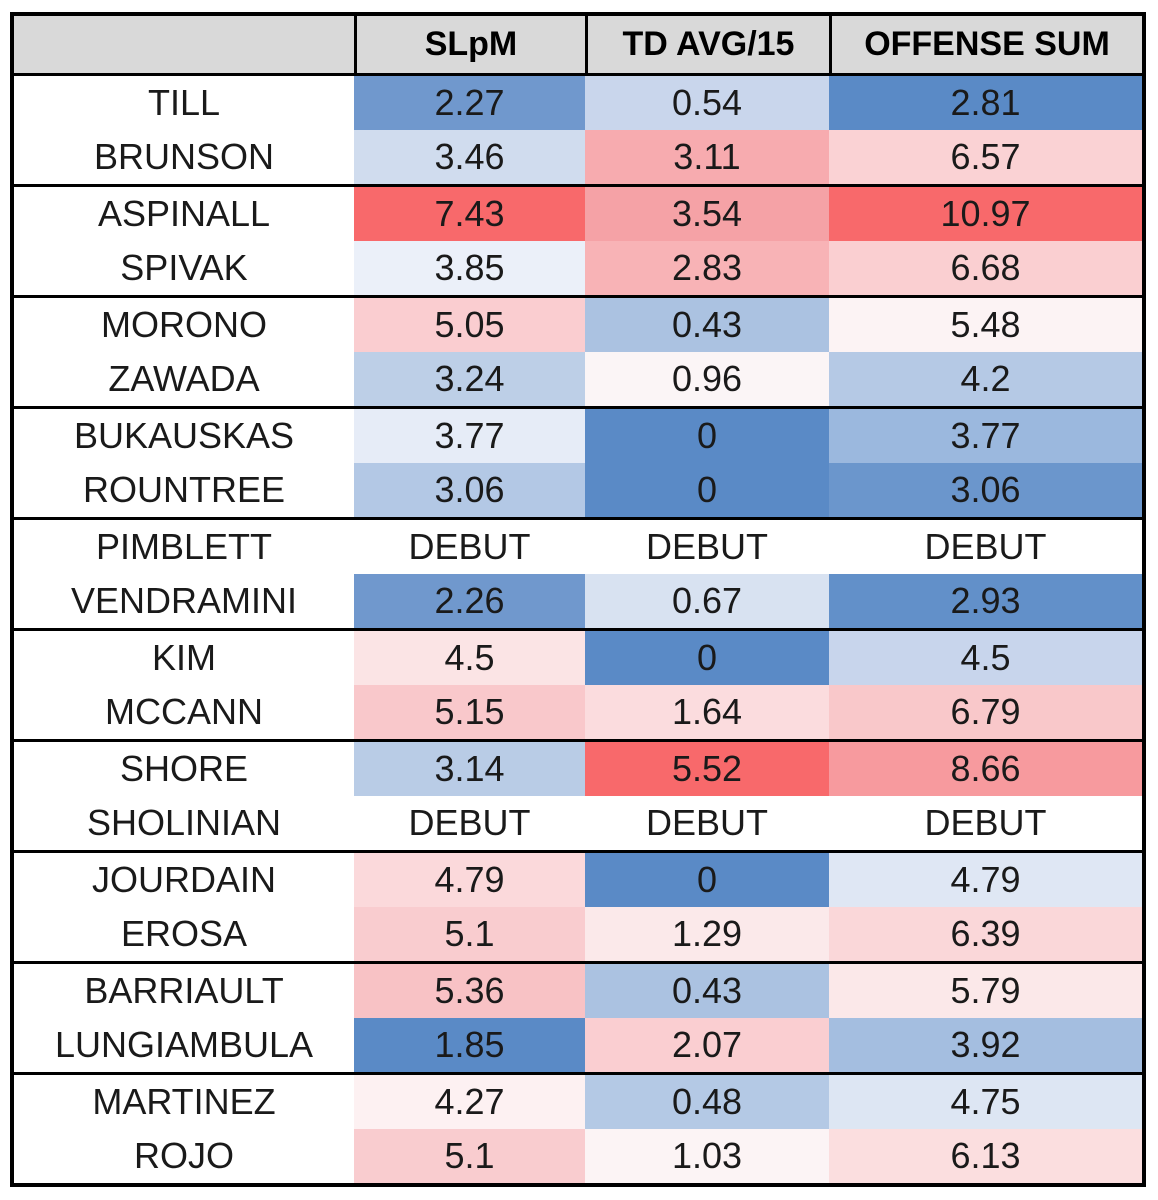 This screenshot has width=1158, height=1200. Describe the element at coordinates (985, 769) in the screenshot. I see `offense-sum-cell: 8.66` at that location.